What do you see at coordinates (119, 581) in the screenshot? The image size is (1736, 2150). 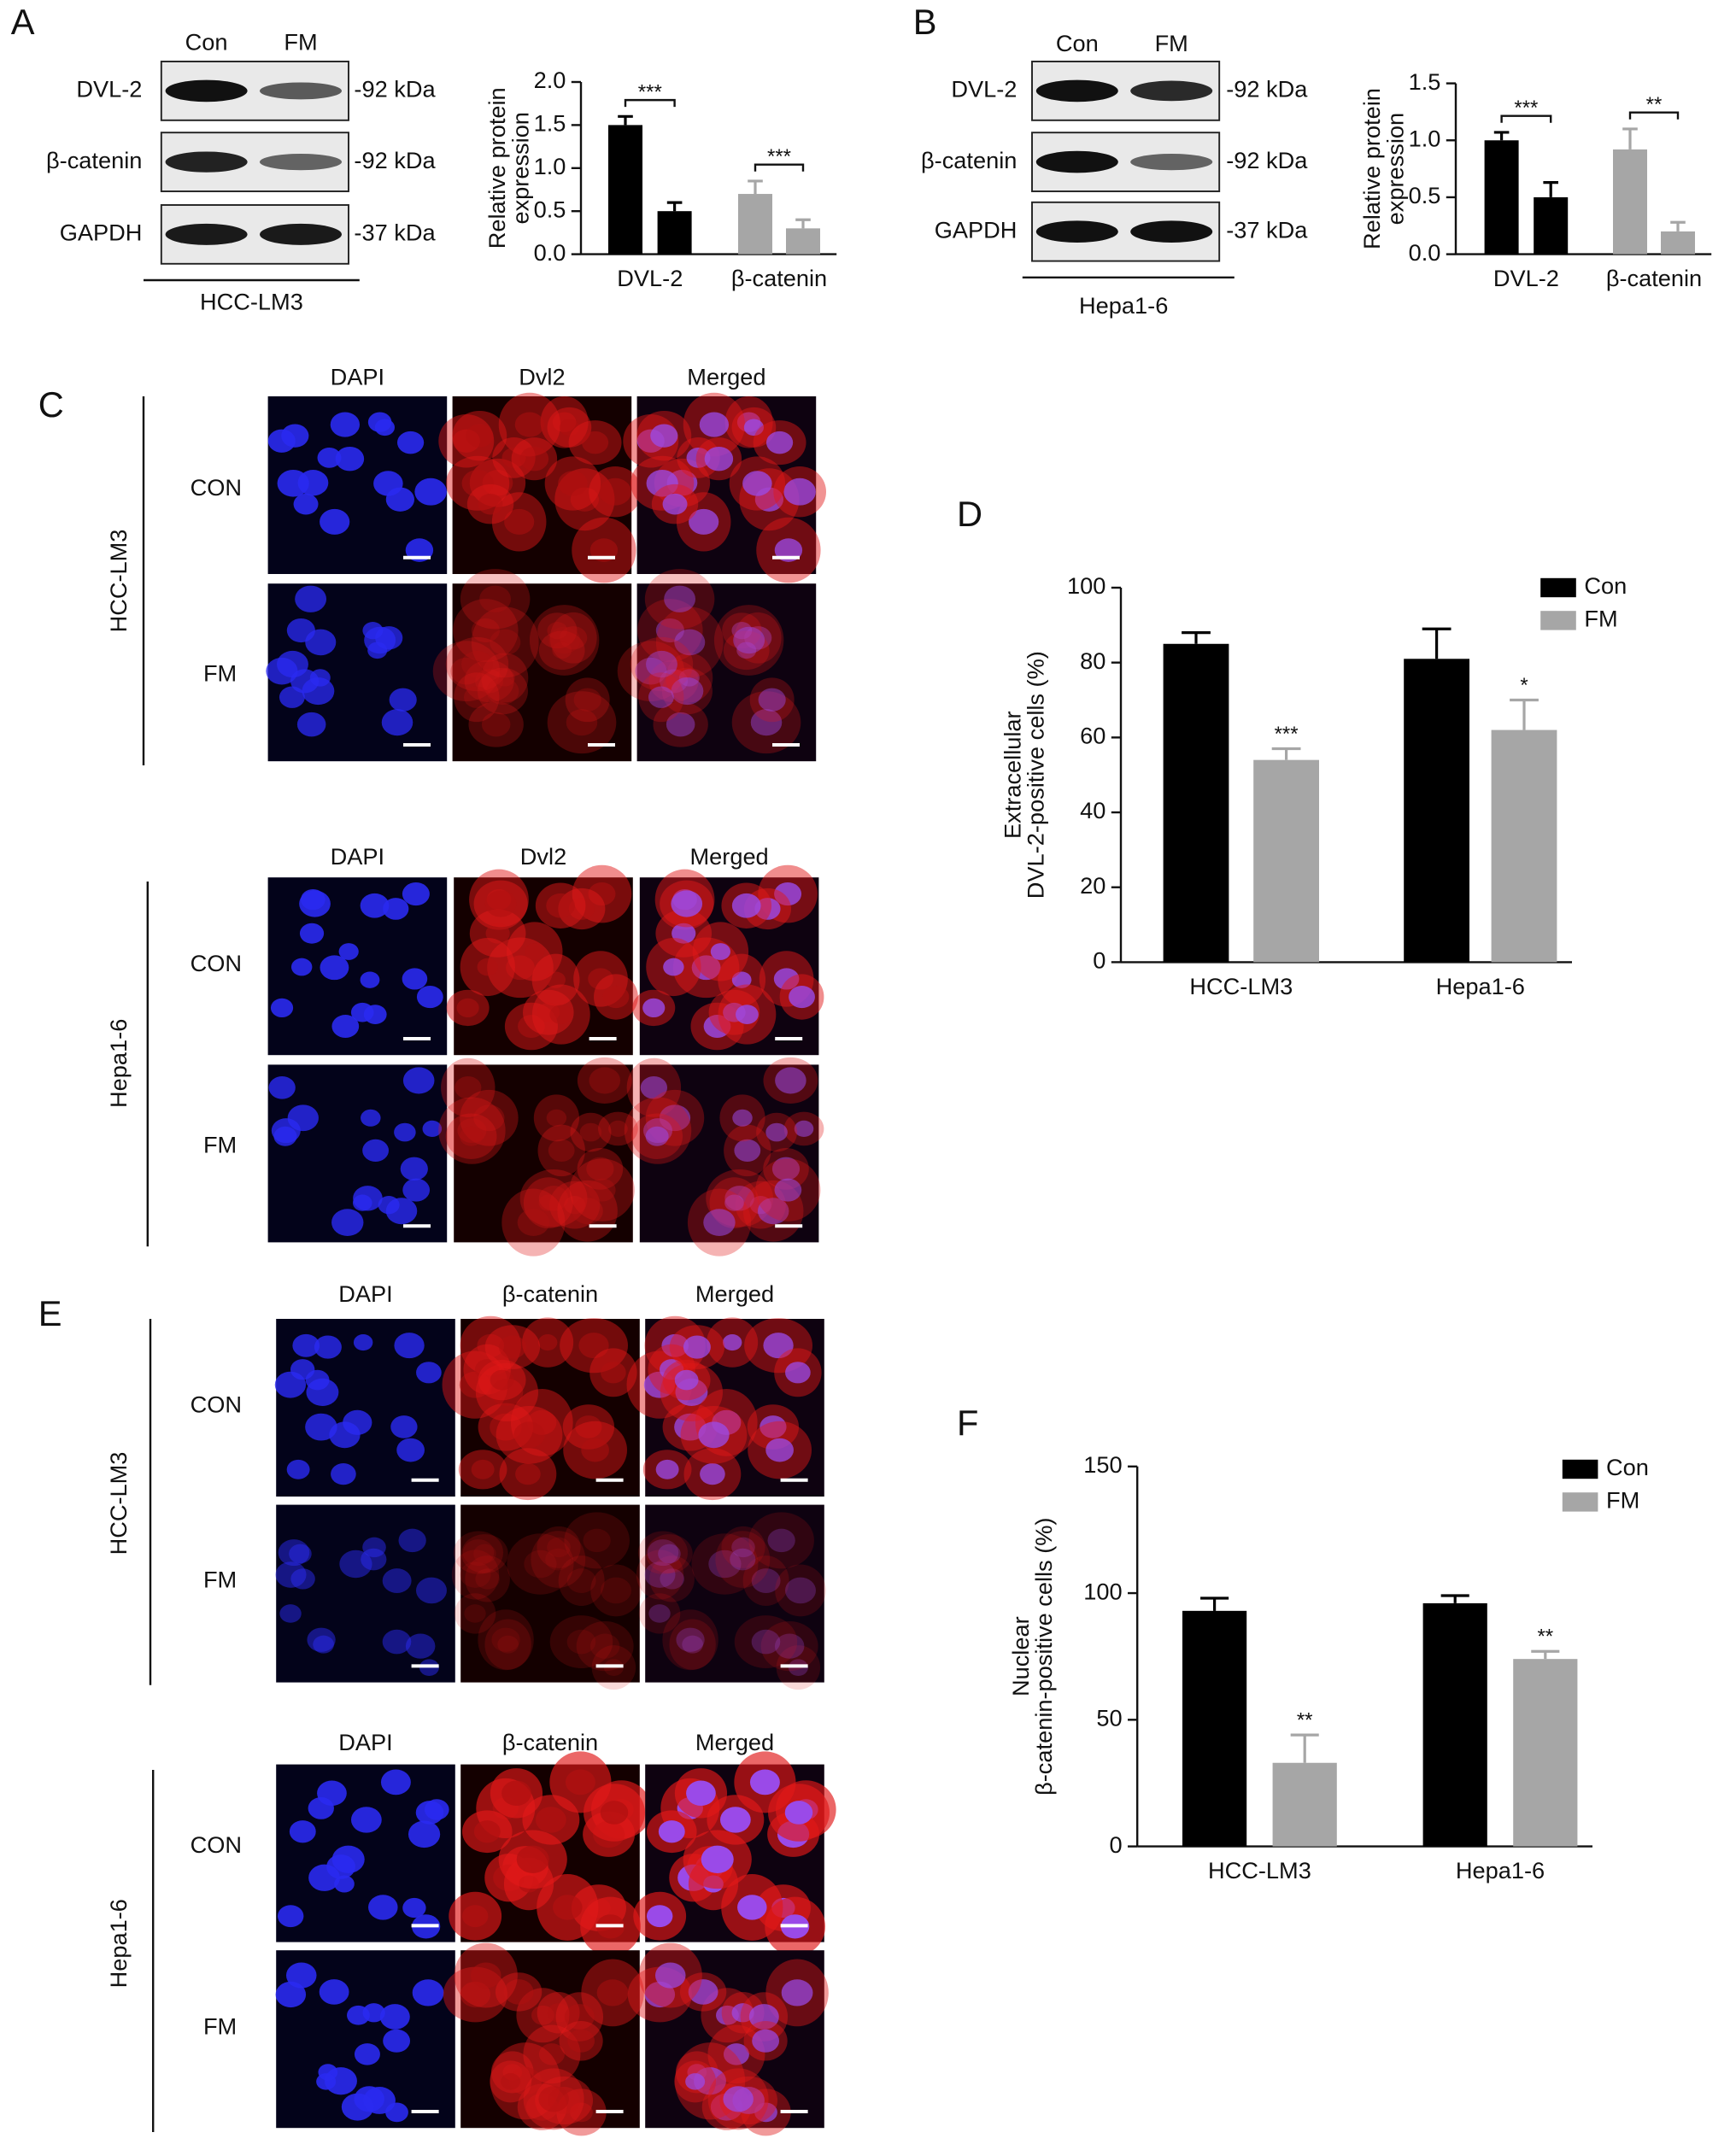 I see `group-label: HCC-LM3` at bounding box center [119, 581].